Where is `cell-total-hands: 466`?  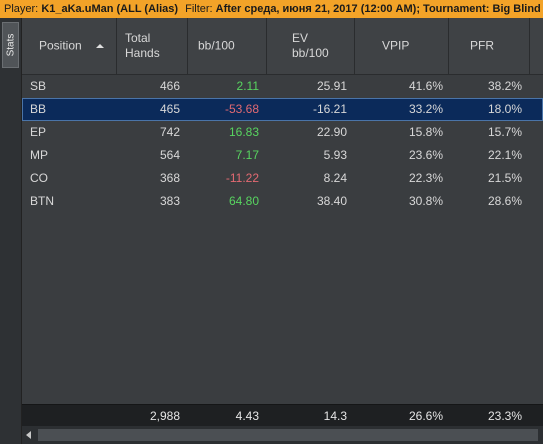 cell-total-hands: 466 is located at coordinates (169, 86).